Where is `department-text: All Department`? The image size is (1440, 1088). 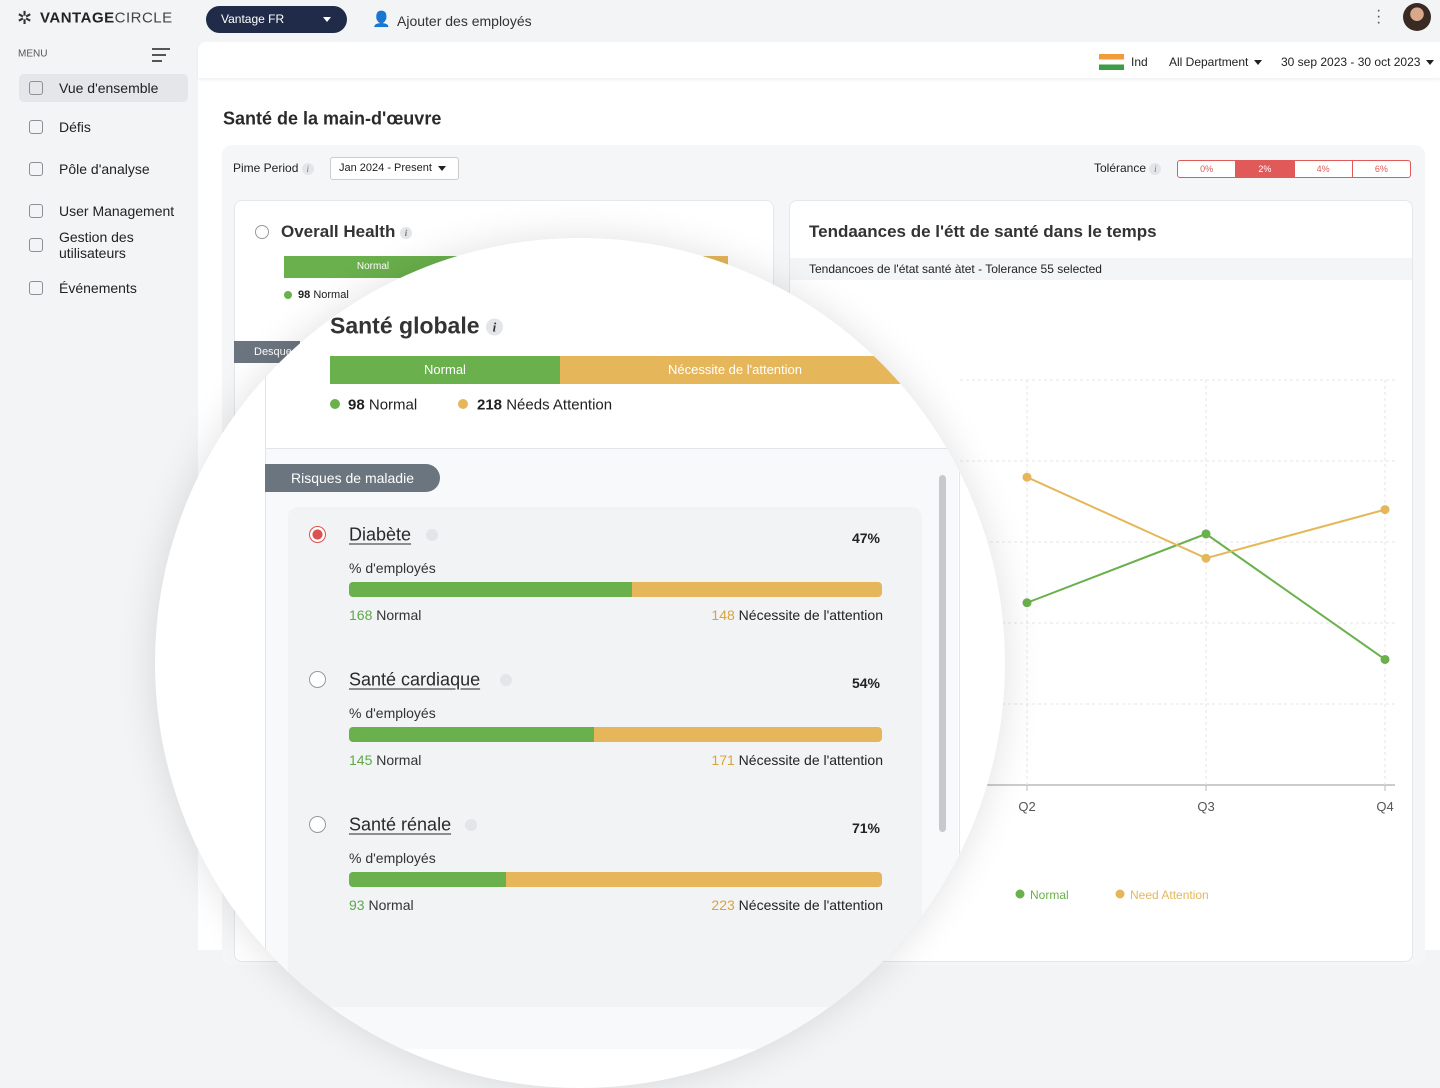
department-text: All Department is located at coordinates (1209, 62).